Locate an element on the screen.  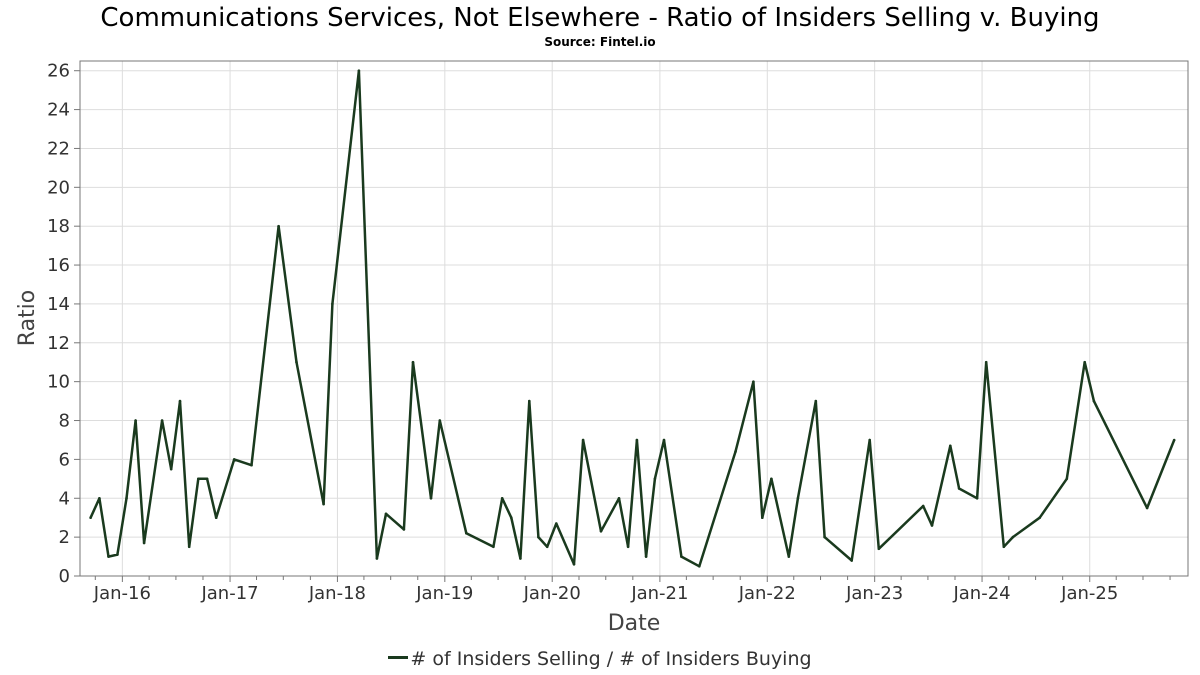
y-tick-label: 10 is located at coordinates (58, 382).